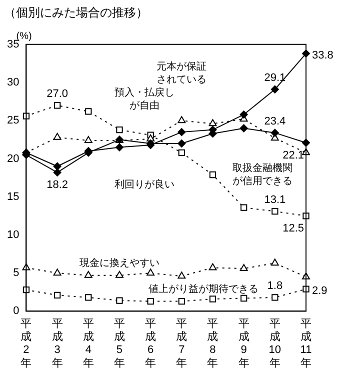 The width and height of the screenshot is (340, 374). What do you see at coordinates (262, 174) in the screenshot?
I see `annotation: 取扱金融機関が信用できる` at bounding box center [262, 174].